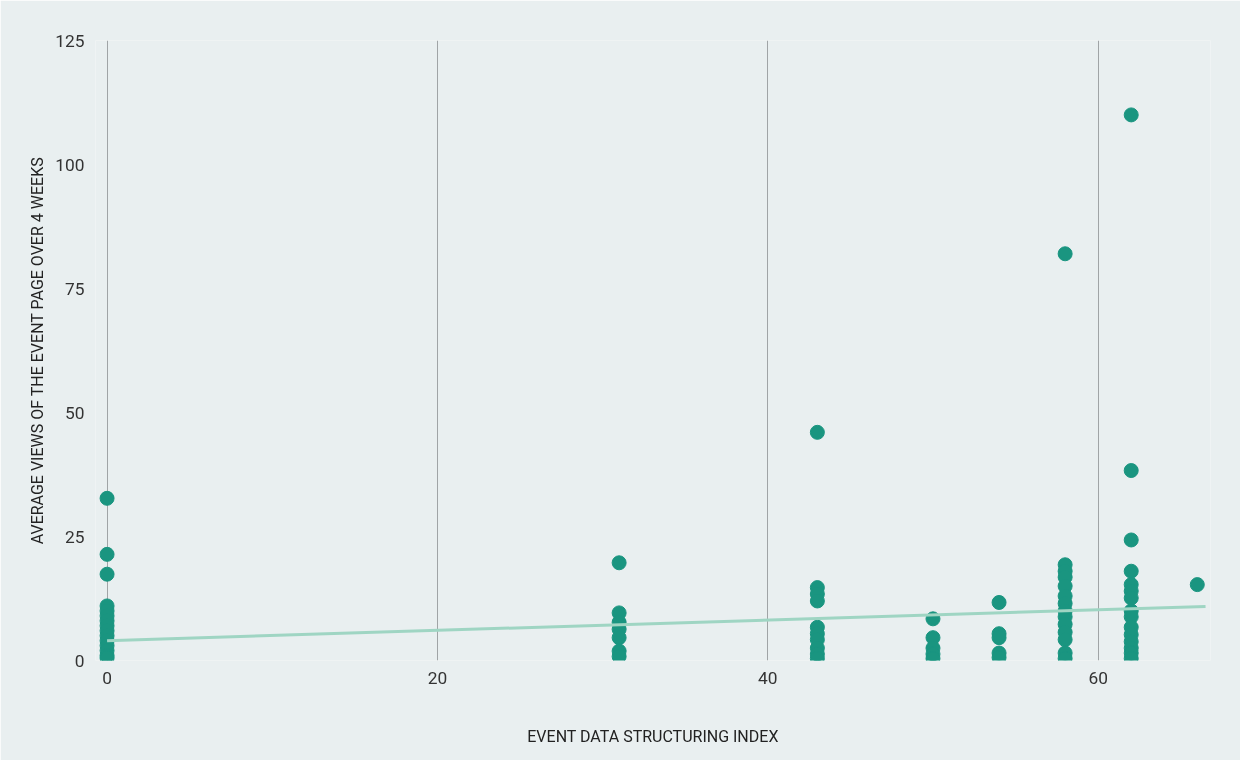  What do you see at coordinates (79, 660) in the screenshot?
I see `y-tick-label: 0` at bounding box center [79, 660].